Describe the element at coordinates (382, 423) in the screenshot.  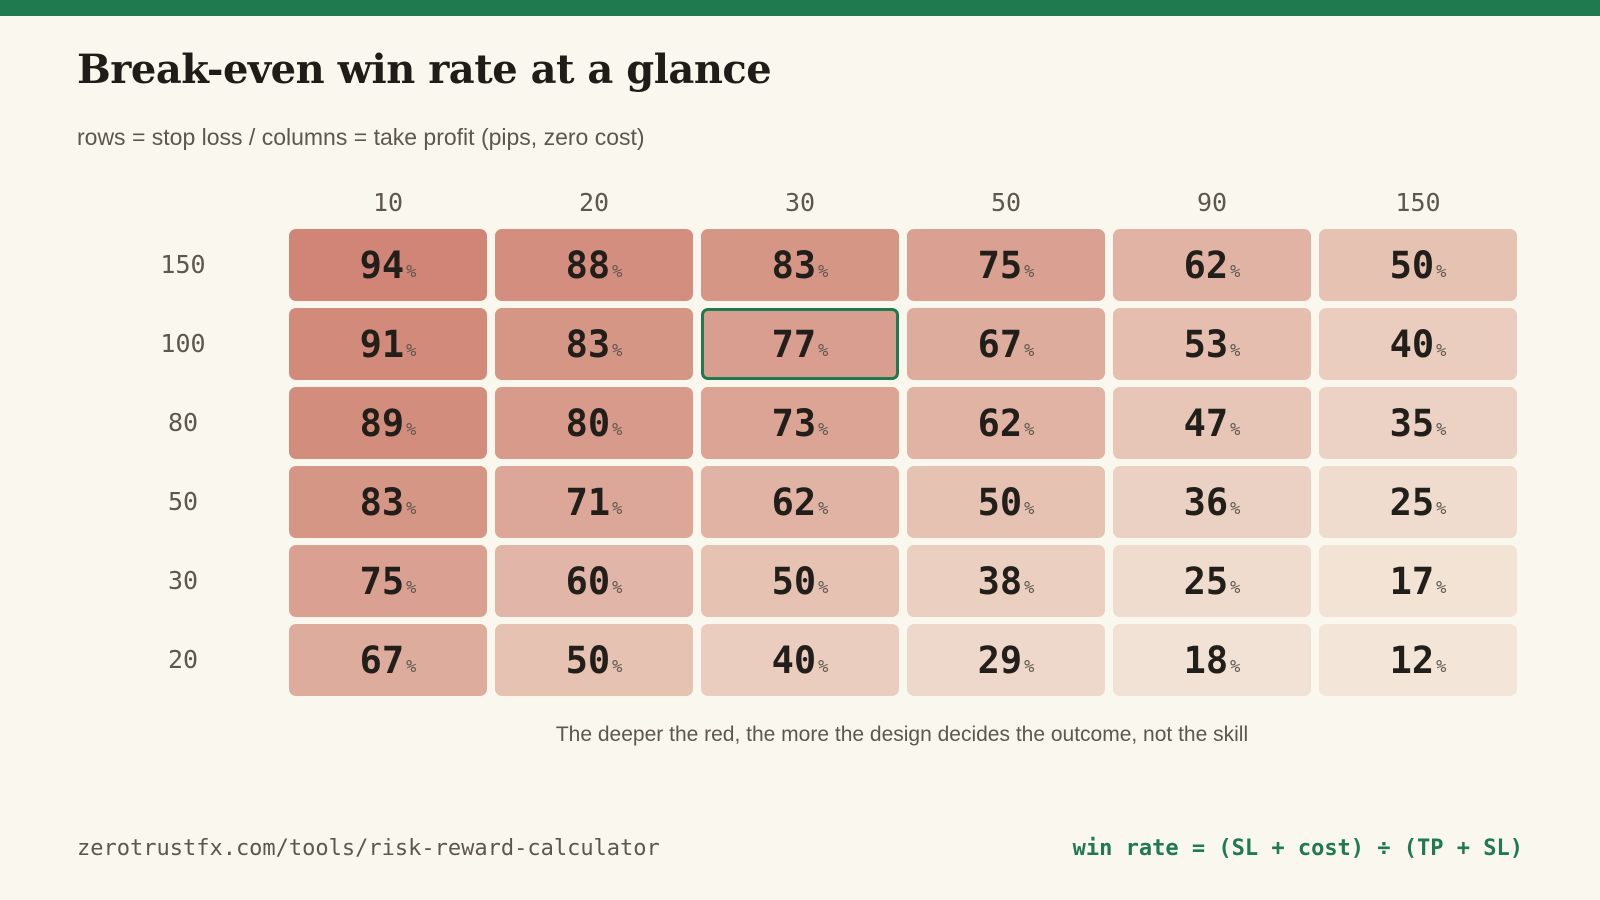
I see `cell-value: 89` at that location.